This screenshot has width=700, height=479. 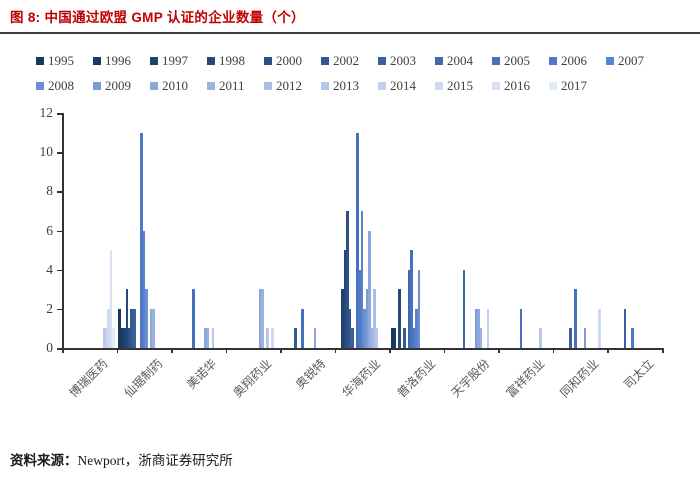 What do you see at coordinates (311, 374) in the screenshot?
I see `x-axis-label-text: 奥锐特` at bounding box center [311, 374].